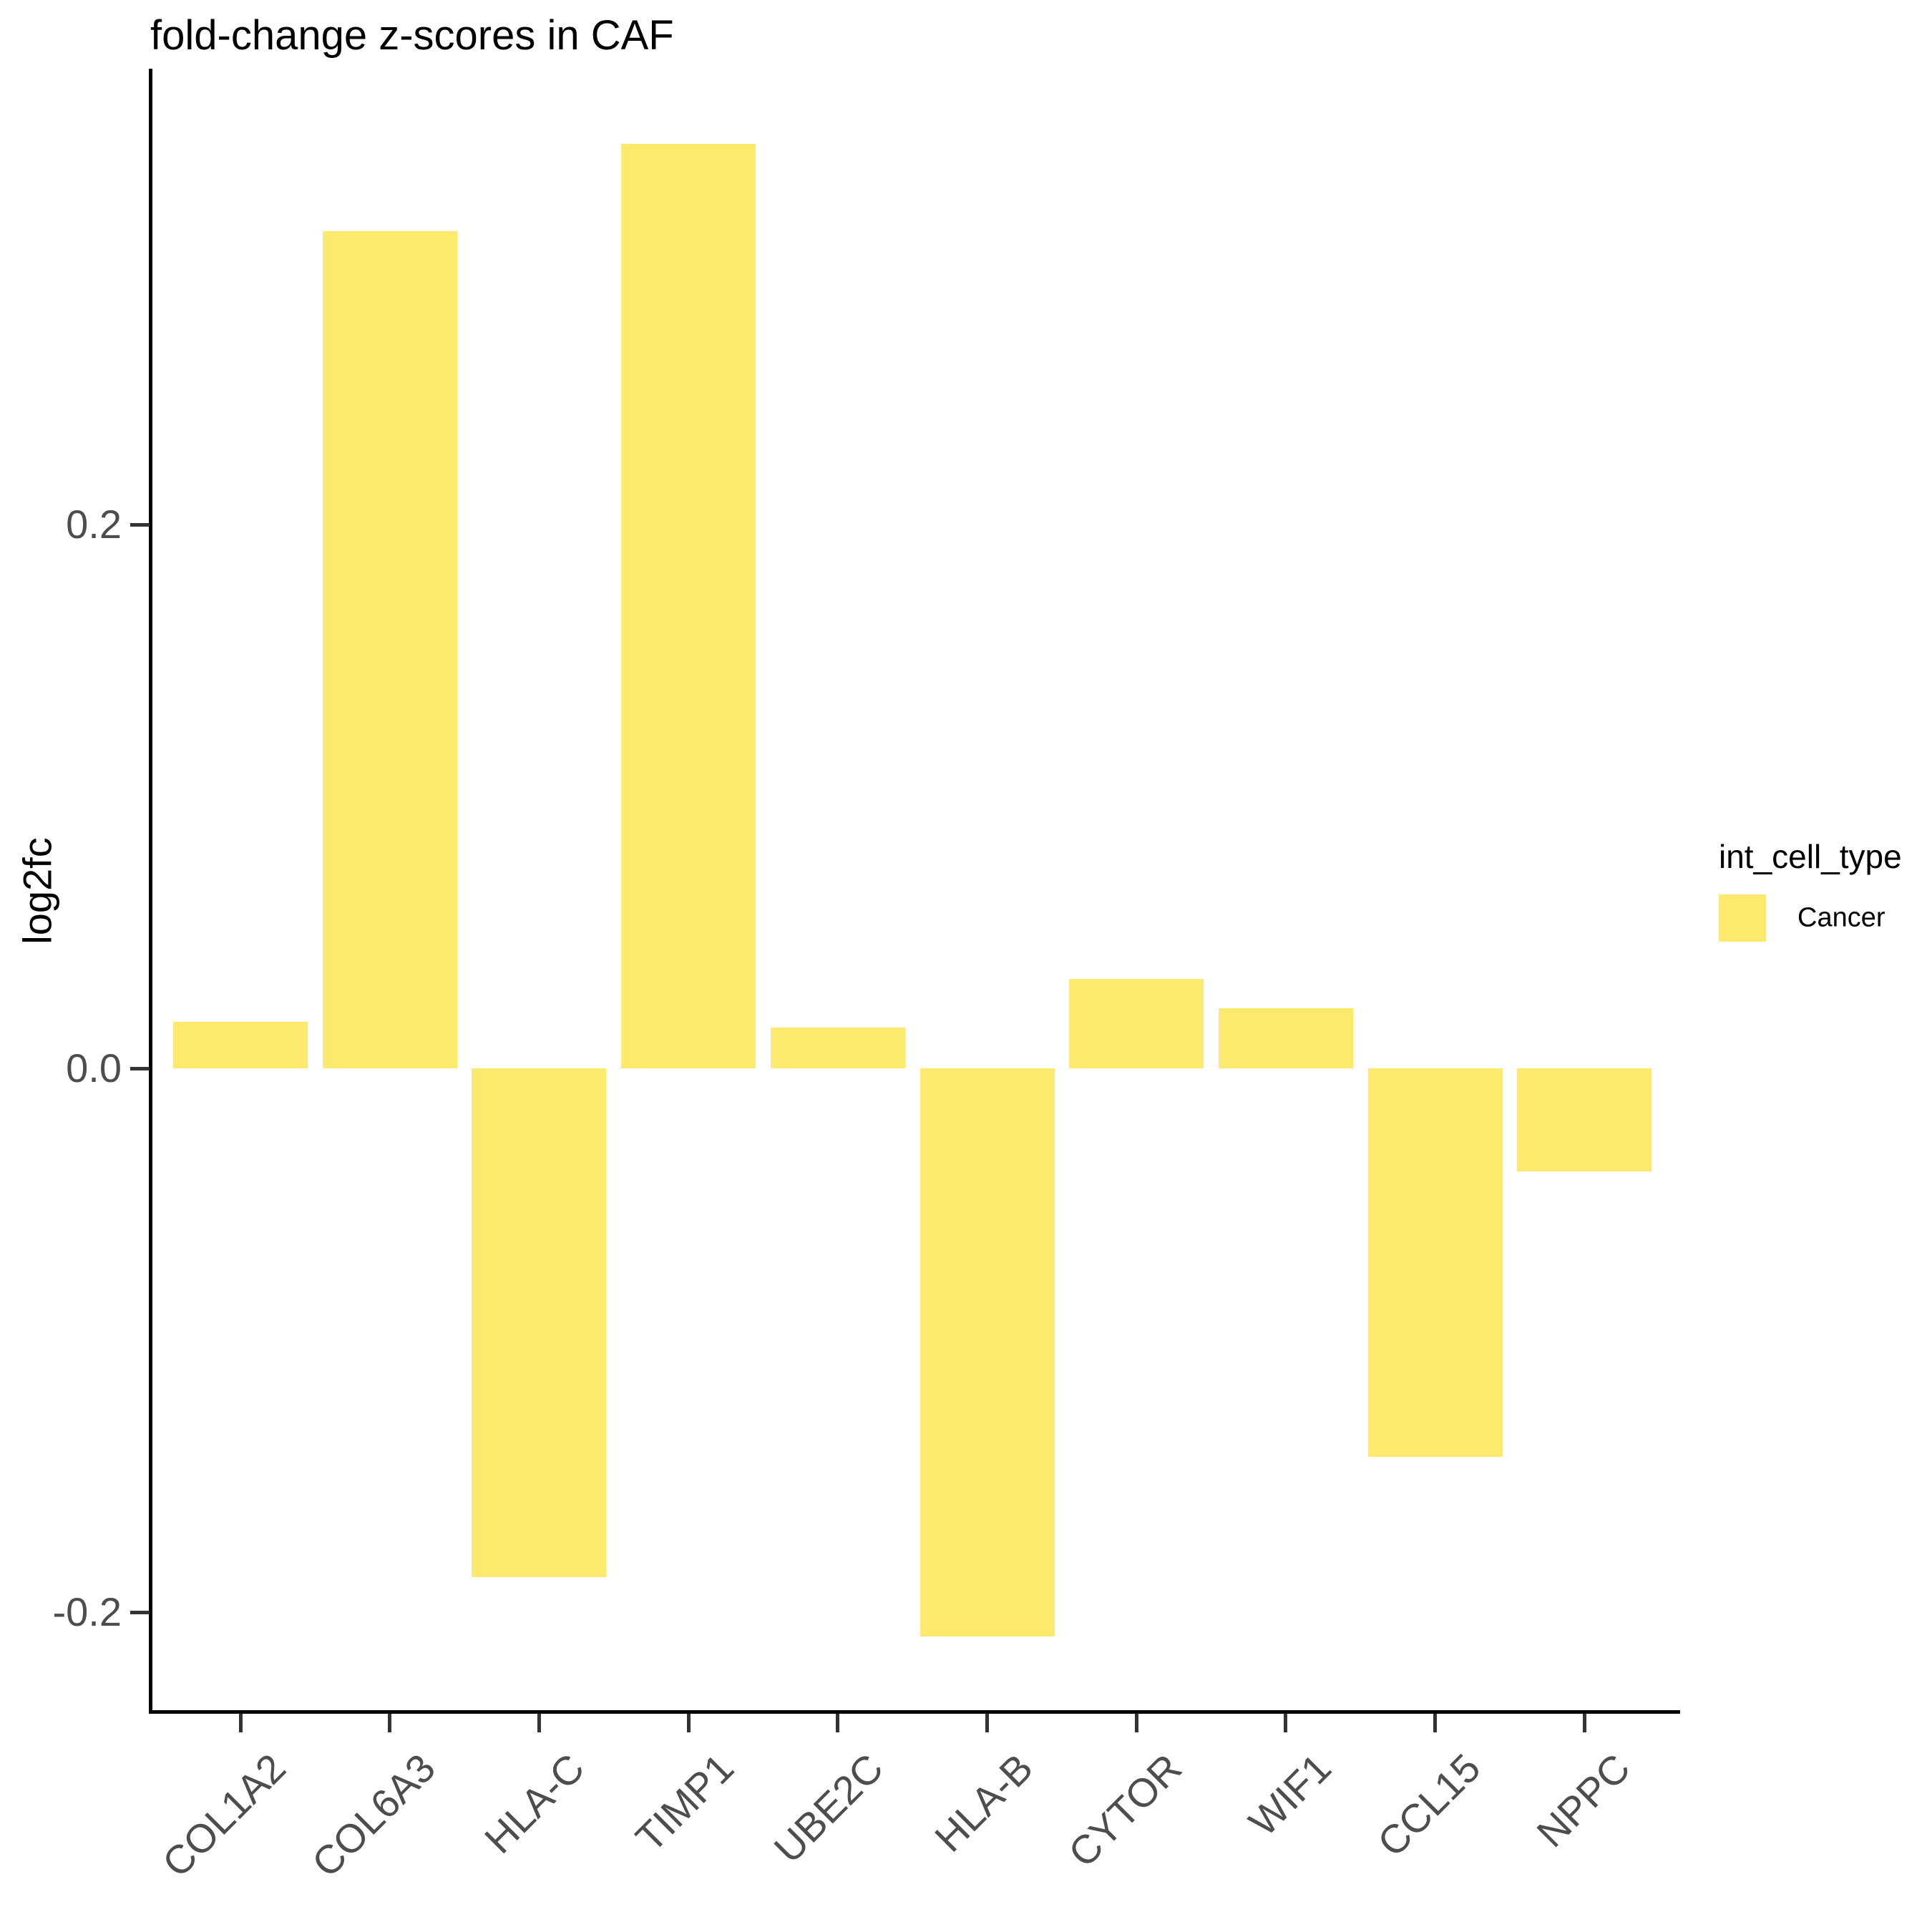 This screenshot has width=1932, height=1932. Describe the element at coordinates (1136, 1723) in the screenshot. I see `x-tick-CYTOR` at that location.